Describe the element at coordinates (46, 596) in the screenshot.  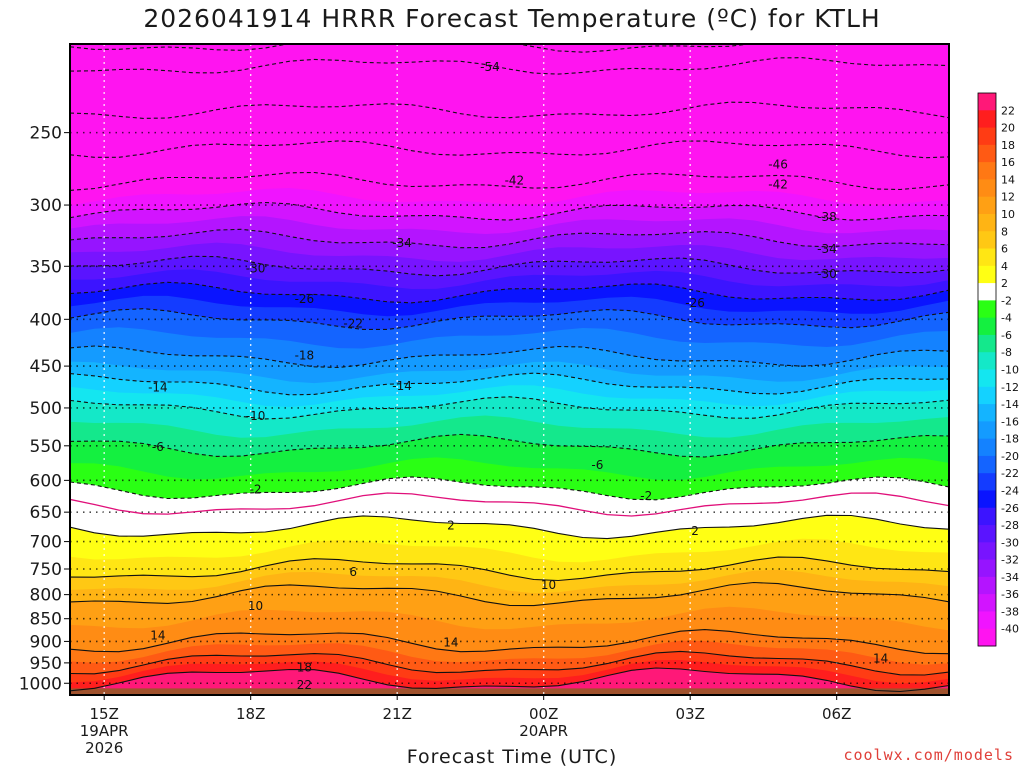
I see `y-tick-label: 800` at that location.